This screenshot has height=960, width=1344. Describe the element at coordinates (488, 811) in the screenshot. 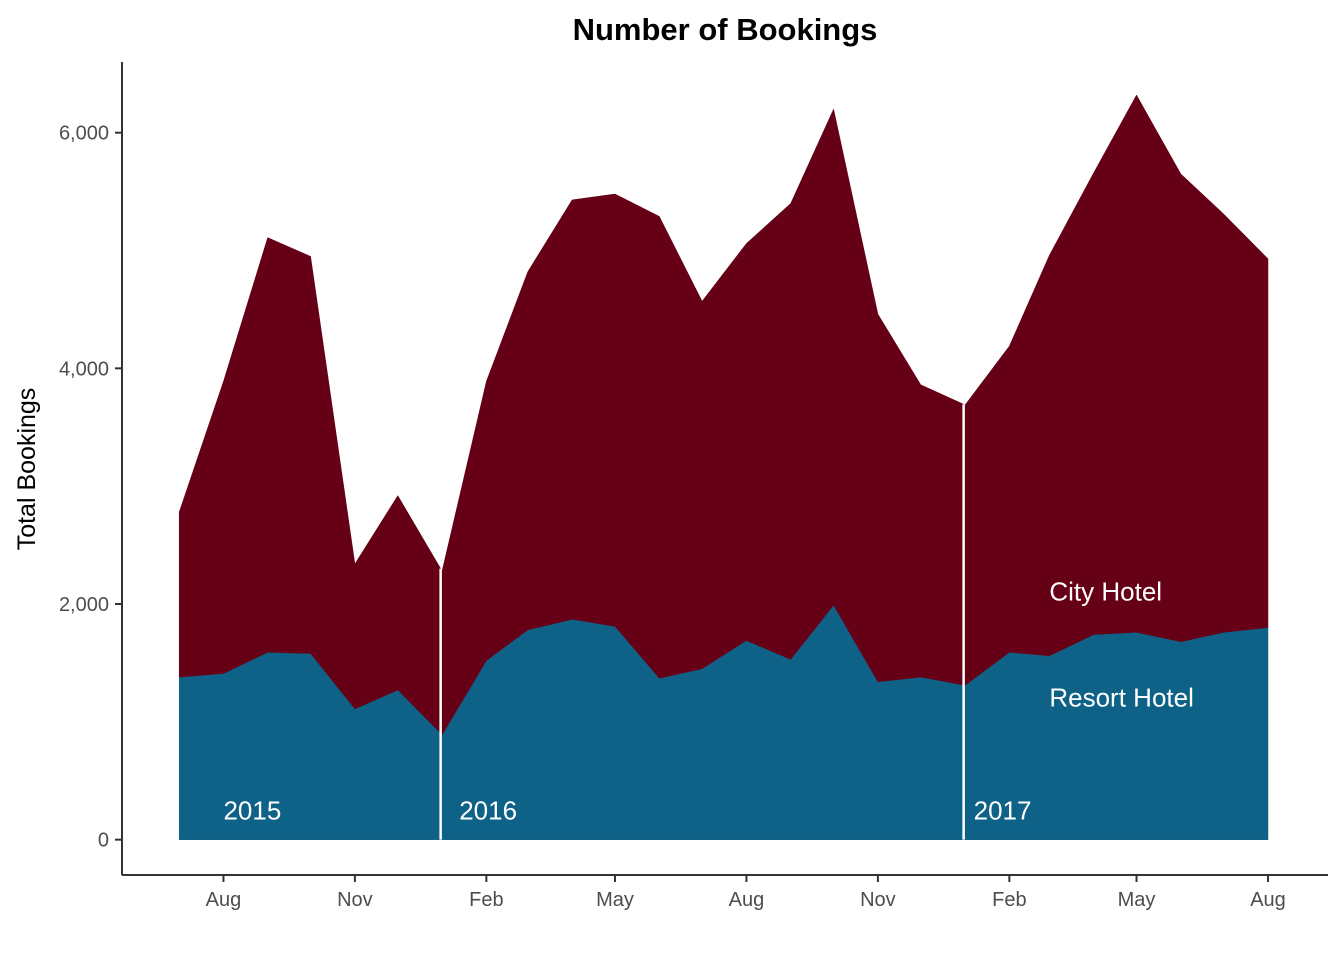

I see `year-label-2016: 2016` at that location.